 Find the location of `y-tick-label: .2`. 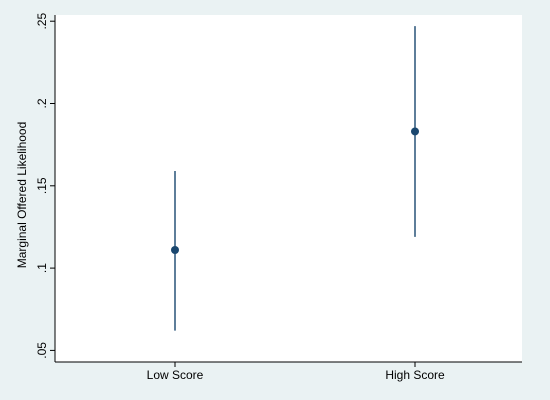

y-tick-label: .2 is located at coordinates (42, 103).